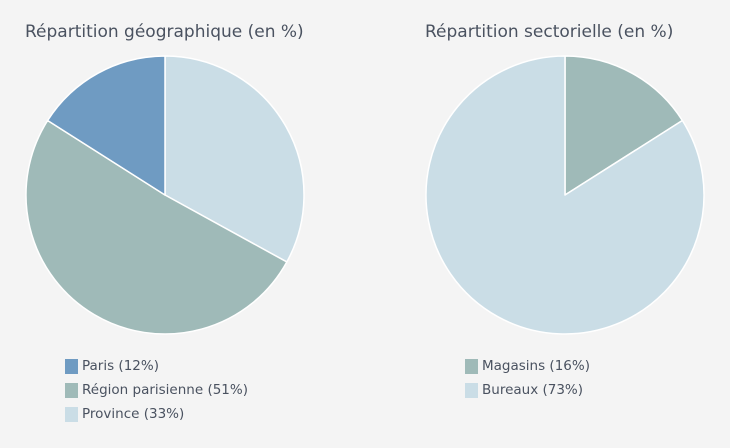 Image resolution: width=730 pixels, height=448 pixels. I want to click on pie-slice-magasins, so click(624, 125).